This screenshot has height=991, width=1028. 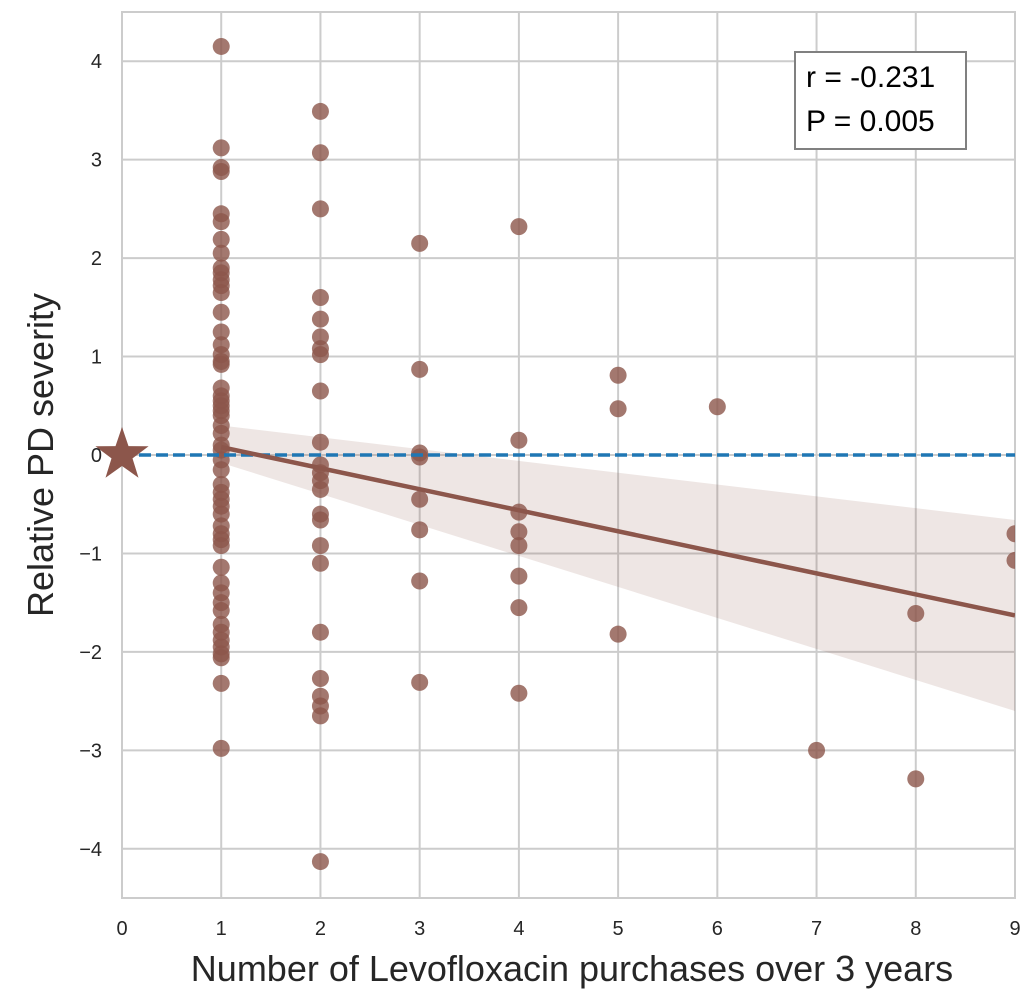 I want to click on x-tick-label: 3, so click(x=419, y=929).